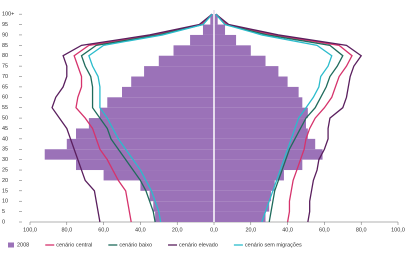 This screenshot has width=411, height=255. What do you see at coordinates (74, 245) in the screenshot?
I see `legend-label: cenário central` at bounding box center [74, 245].